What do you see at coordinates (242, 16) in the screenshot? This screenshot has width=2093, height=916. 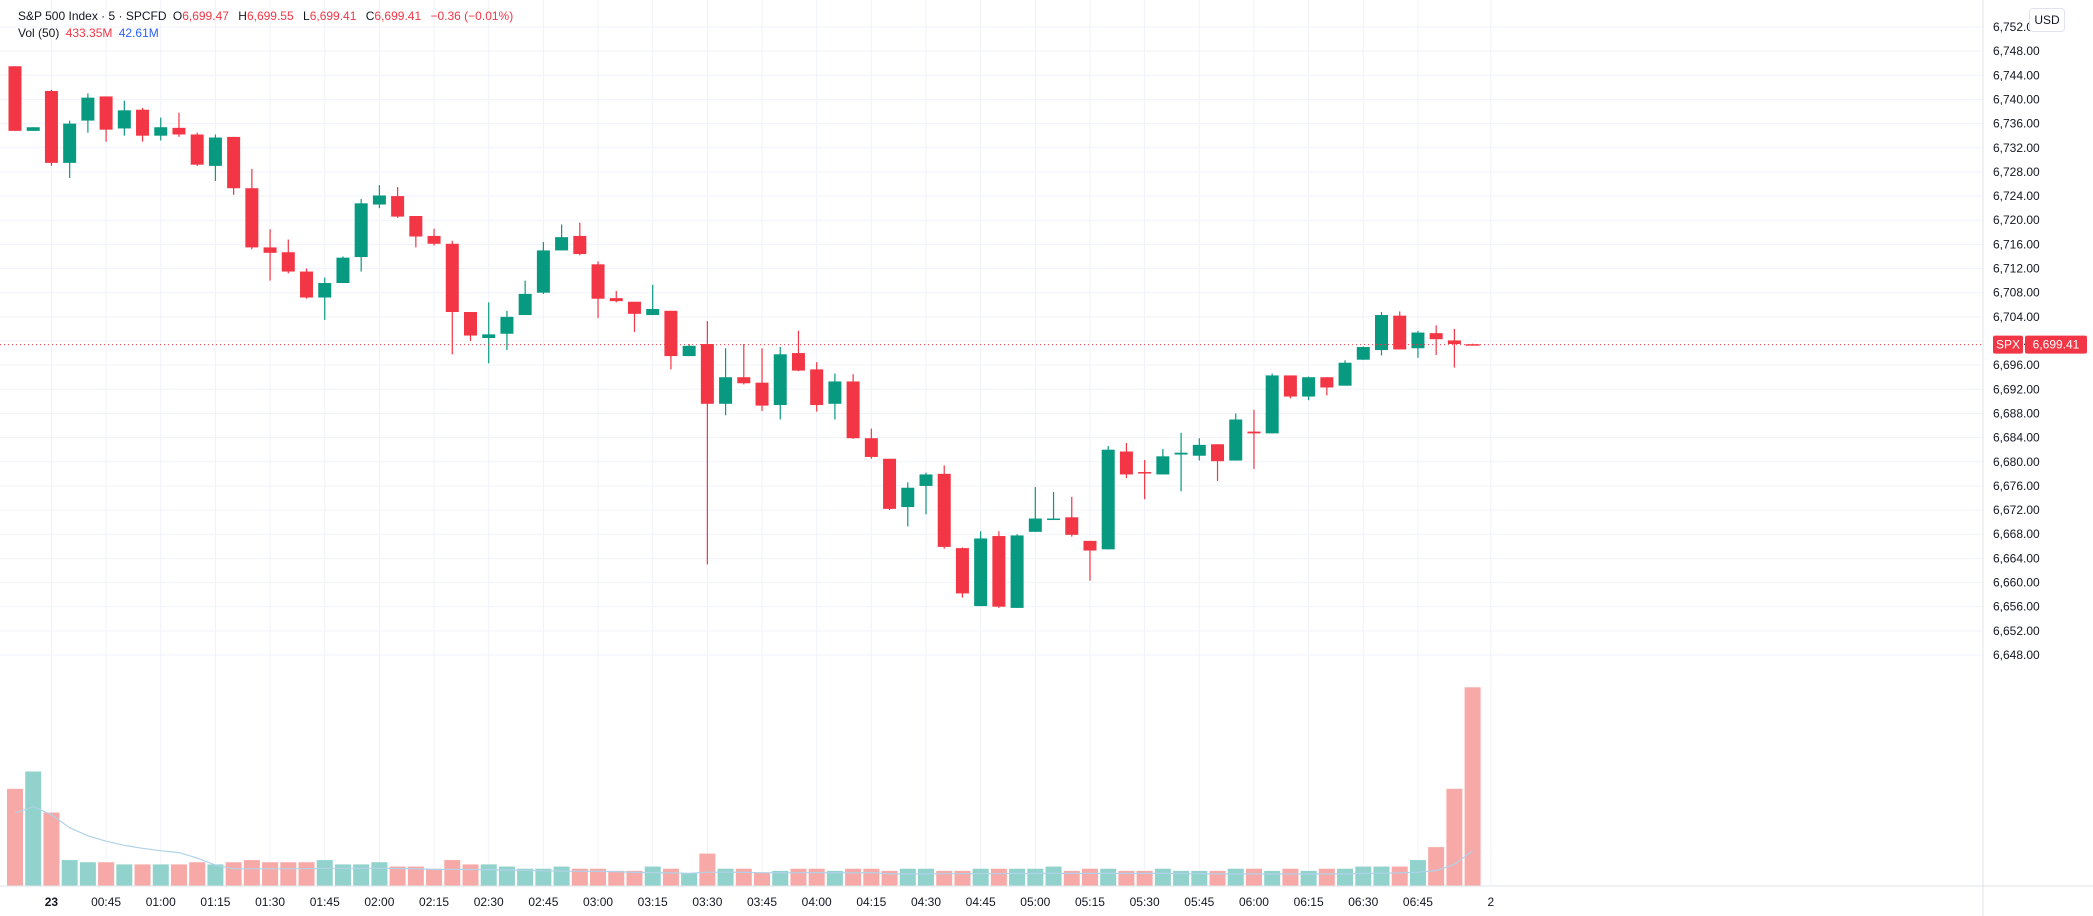 I see `high-label: H` at bounding box center [242, 16].